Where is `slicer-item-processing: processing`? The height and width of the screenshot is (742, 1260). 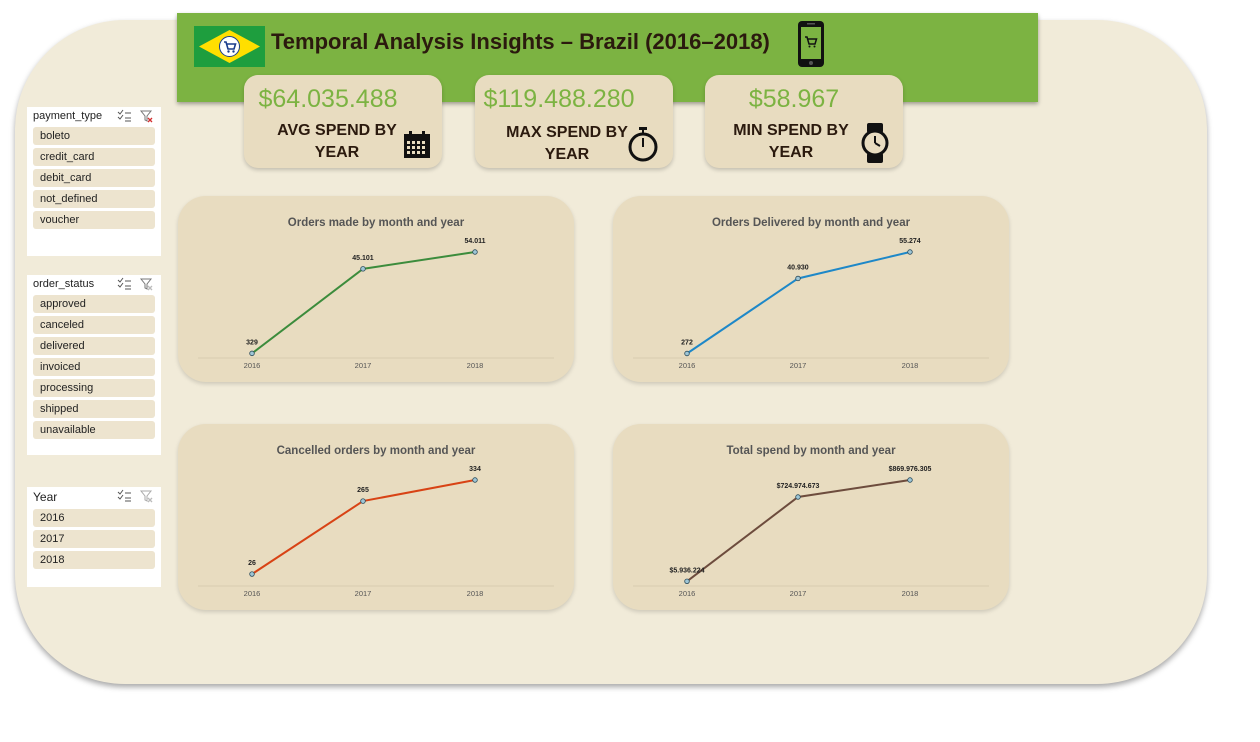
slicer-item-processing: processing is located at coordinates (94, 388).